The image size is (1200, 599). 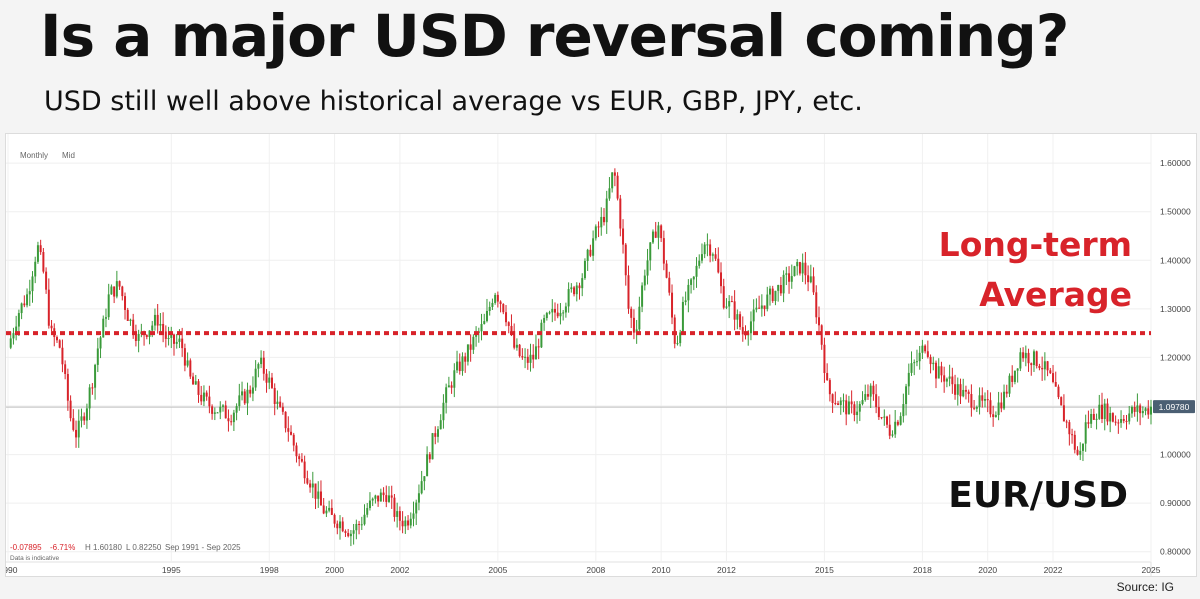 I want to click on price-type-label: Mid, so click(x=68, y=155).